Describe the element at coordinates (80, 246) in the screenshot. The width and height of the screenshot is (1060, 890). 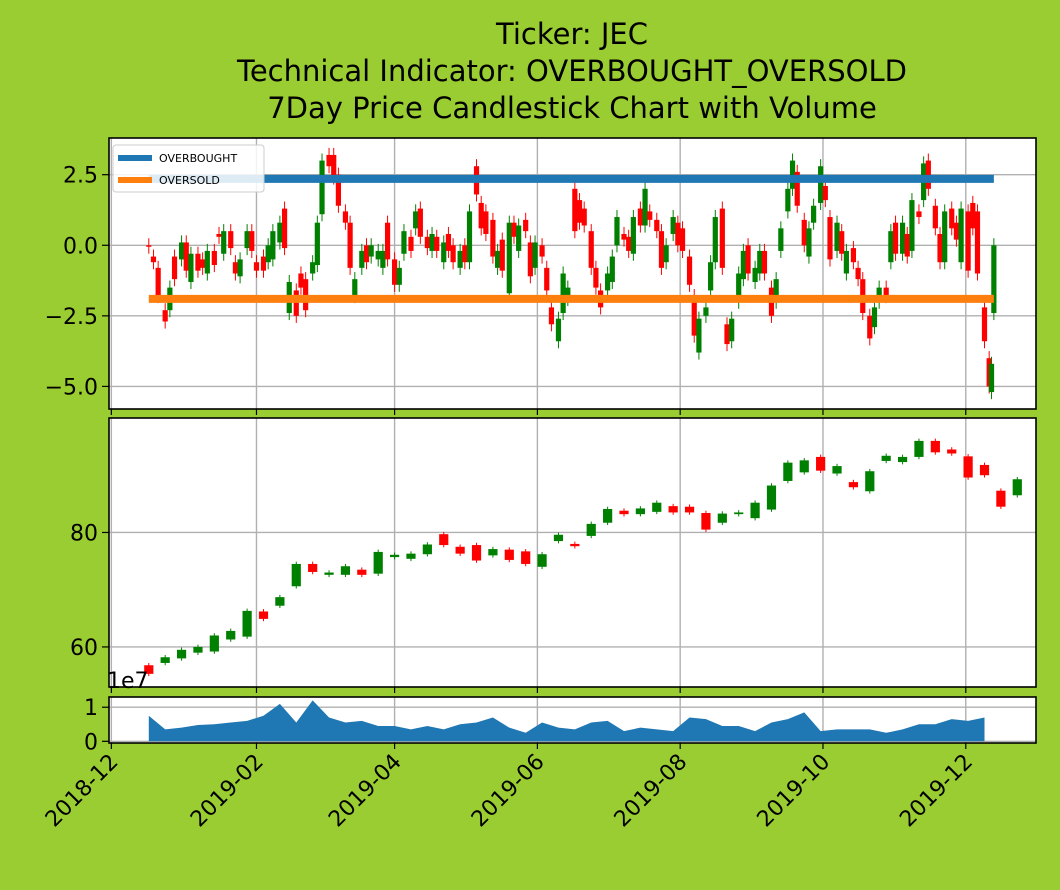
I see `indicator-y-tick-label: 0.0` at that location.